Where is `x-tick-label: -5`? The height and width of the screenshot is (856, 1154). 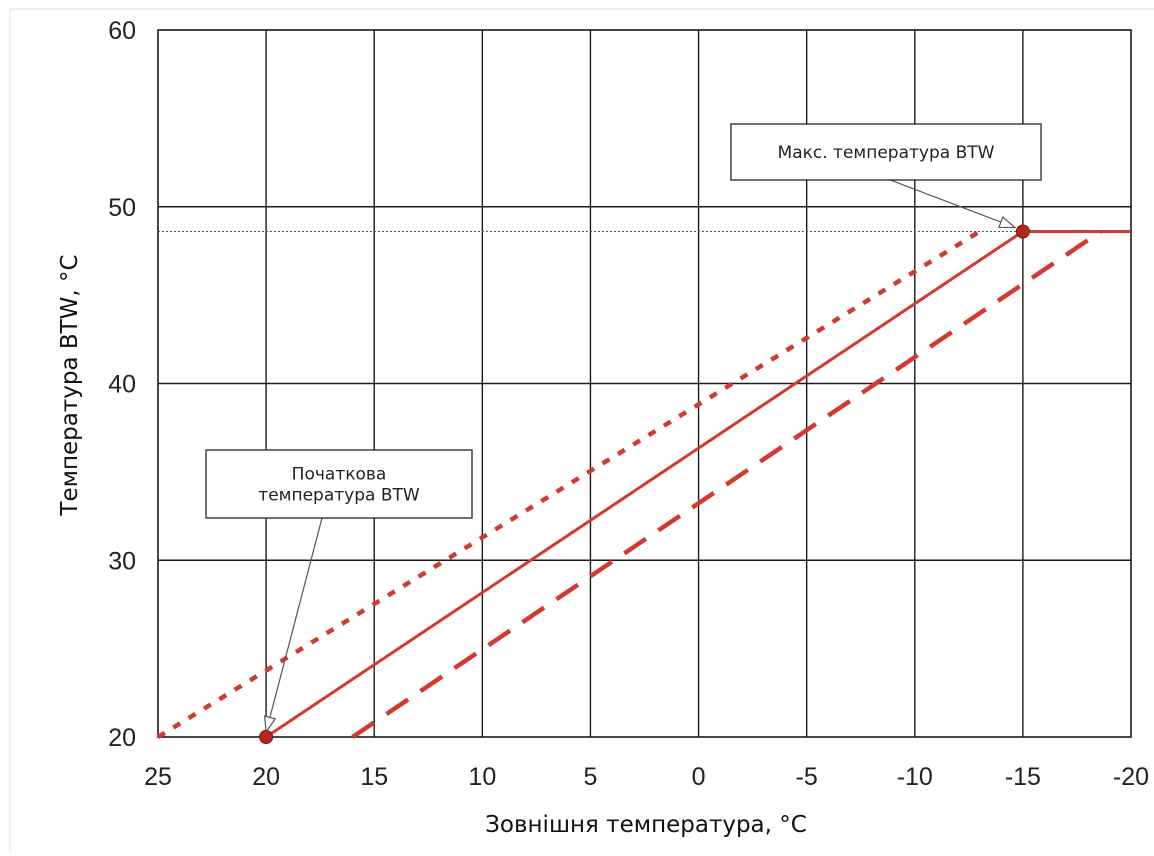
x-tick-label: -5 is located at coordinates (807, 777).